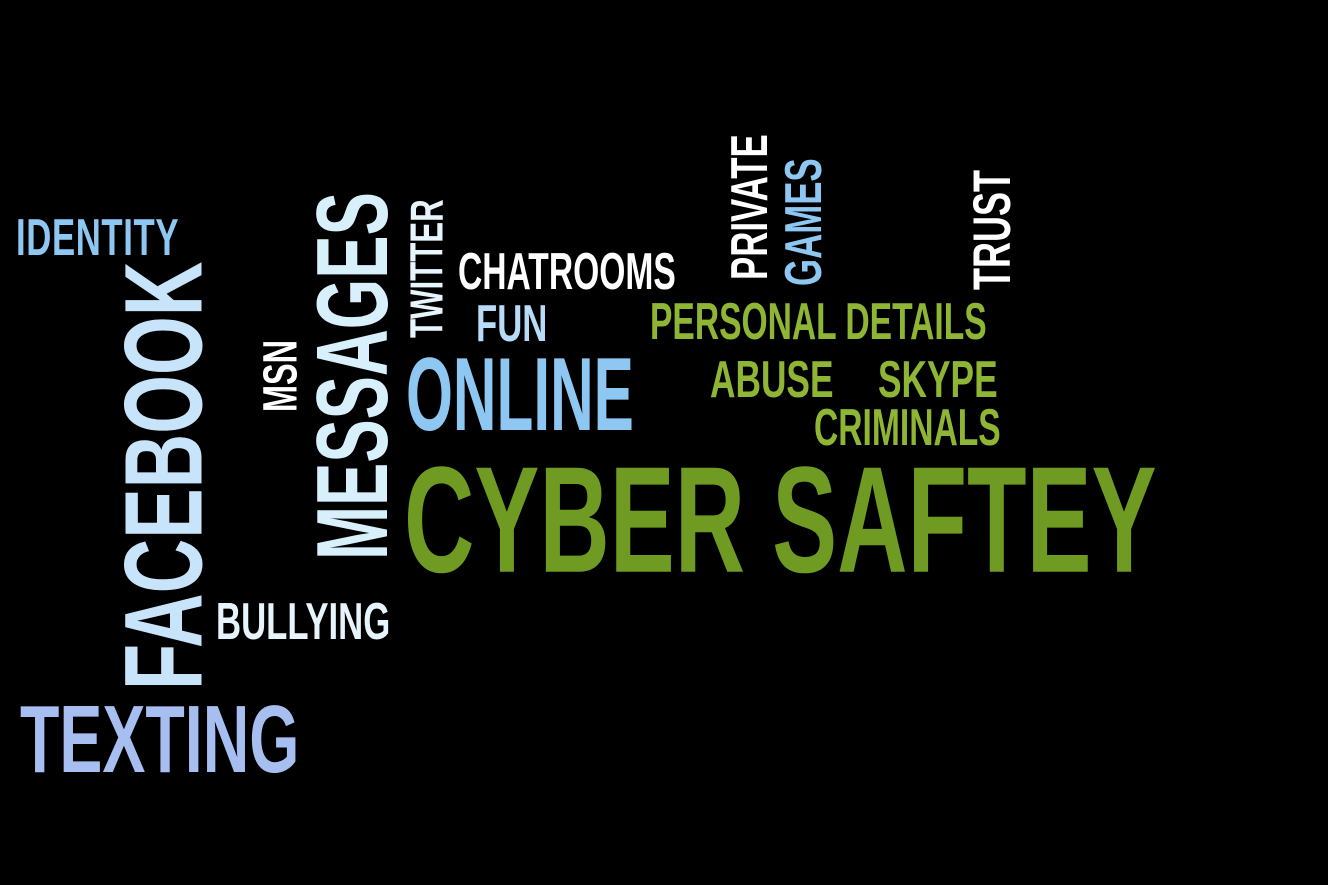  I want to click on word-trust: TRUST, so click(992, 230).